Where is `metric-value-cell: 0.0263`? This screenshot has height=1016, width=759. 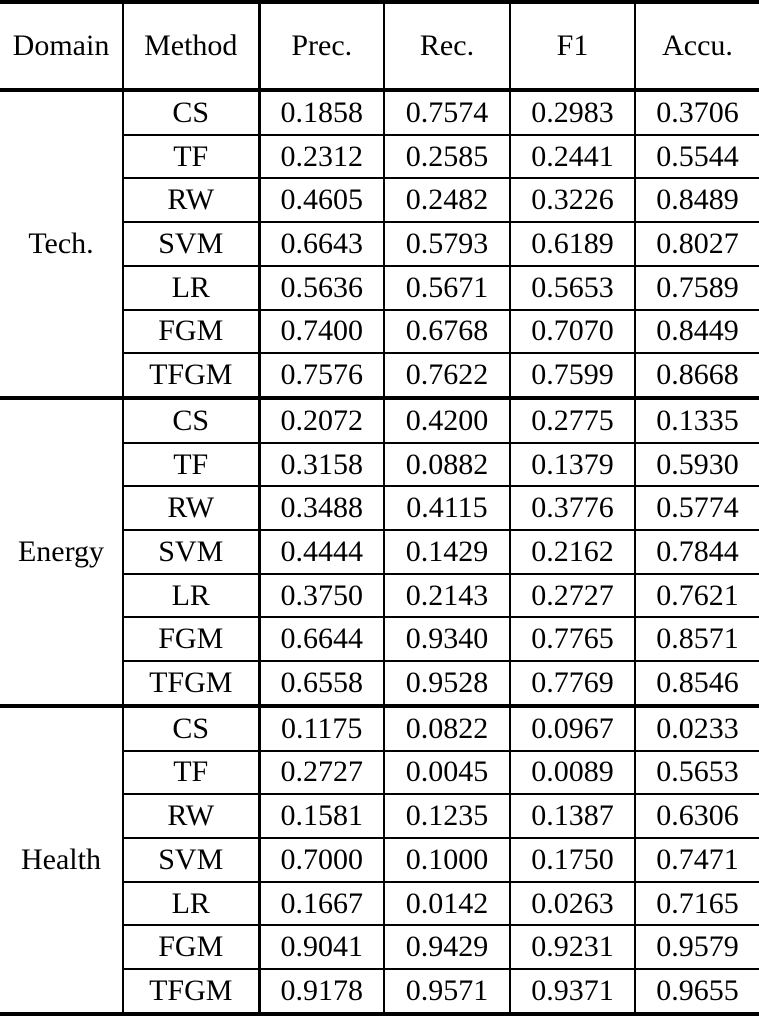
metric-value-cell: 0.0263 is located at coordinates (572, 904).